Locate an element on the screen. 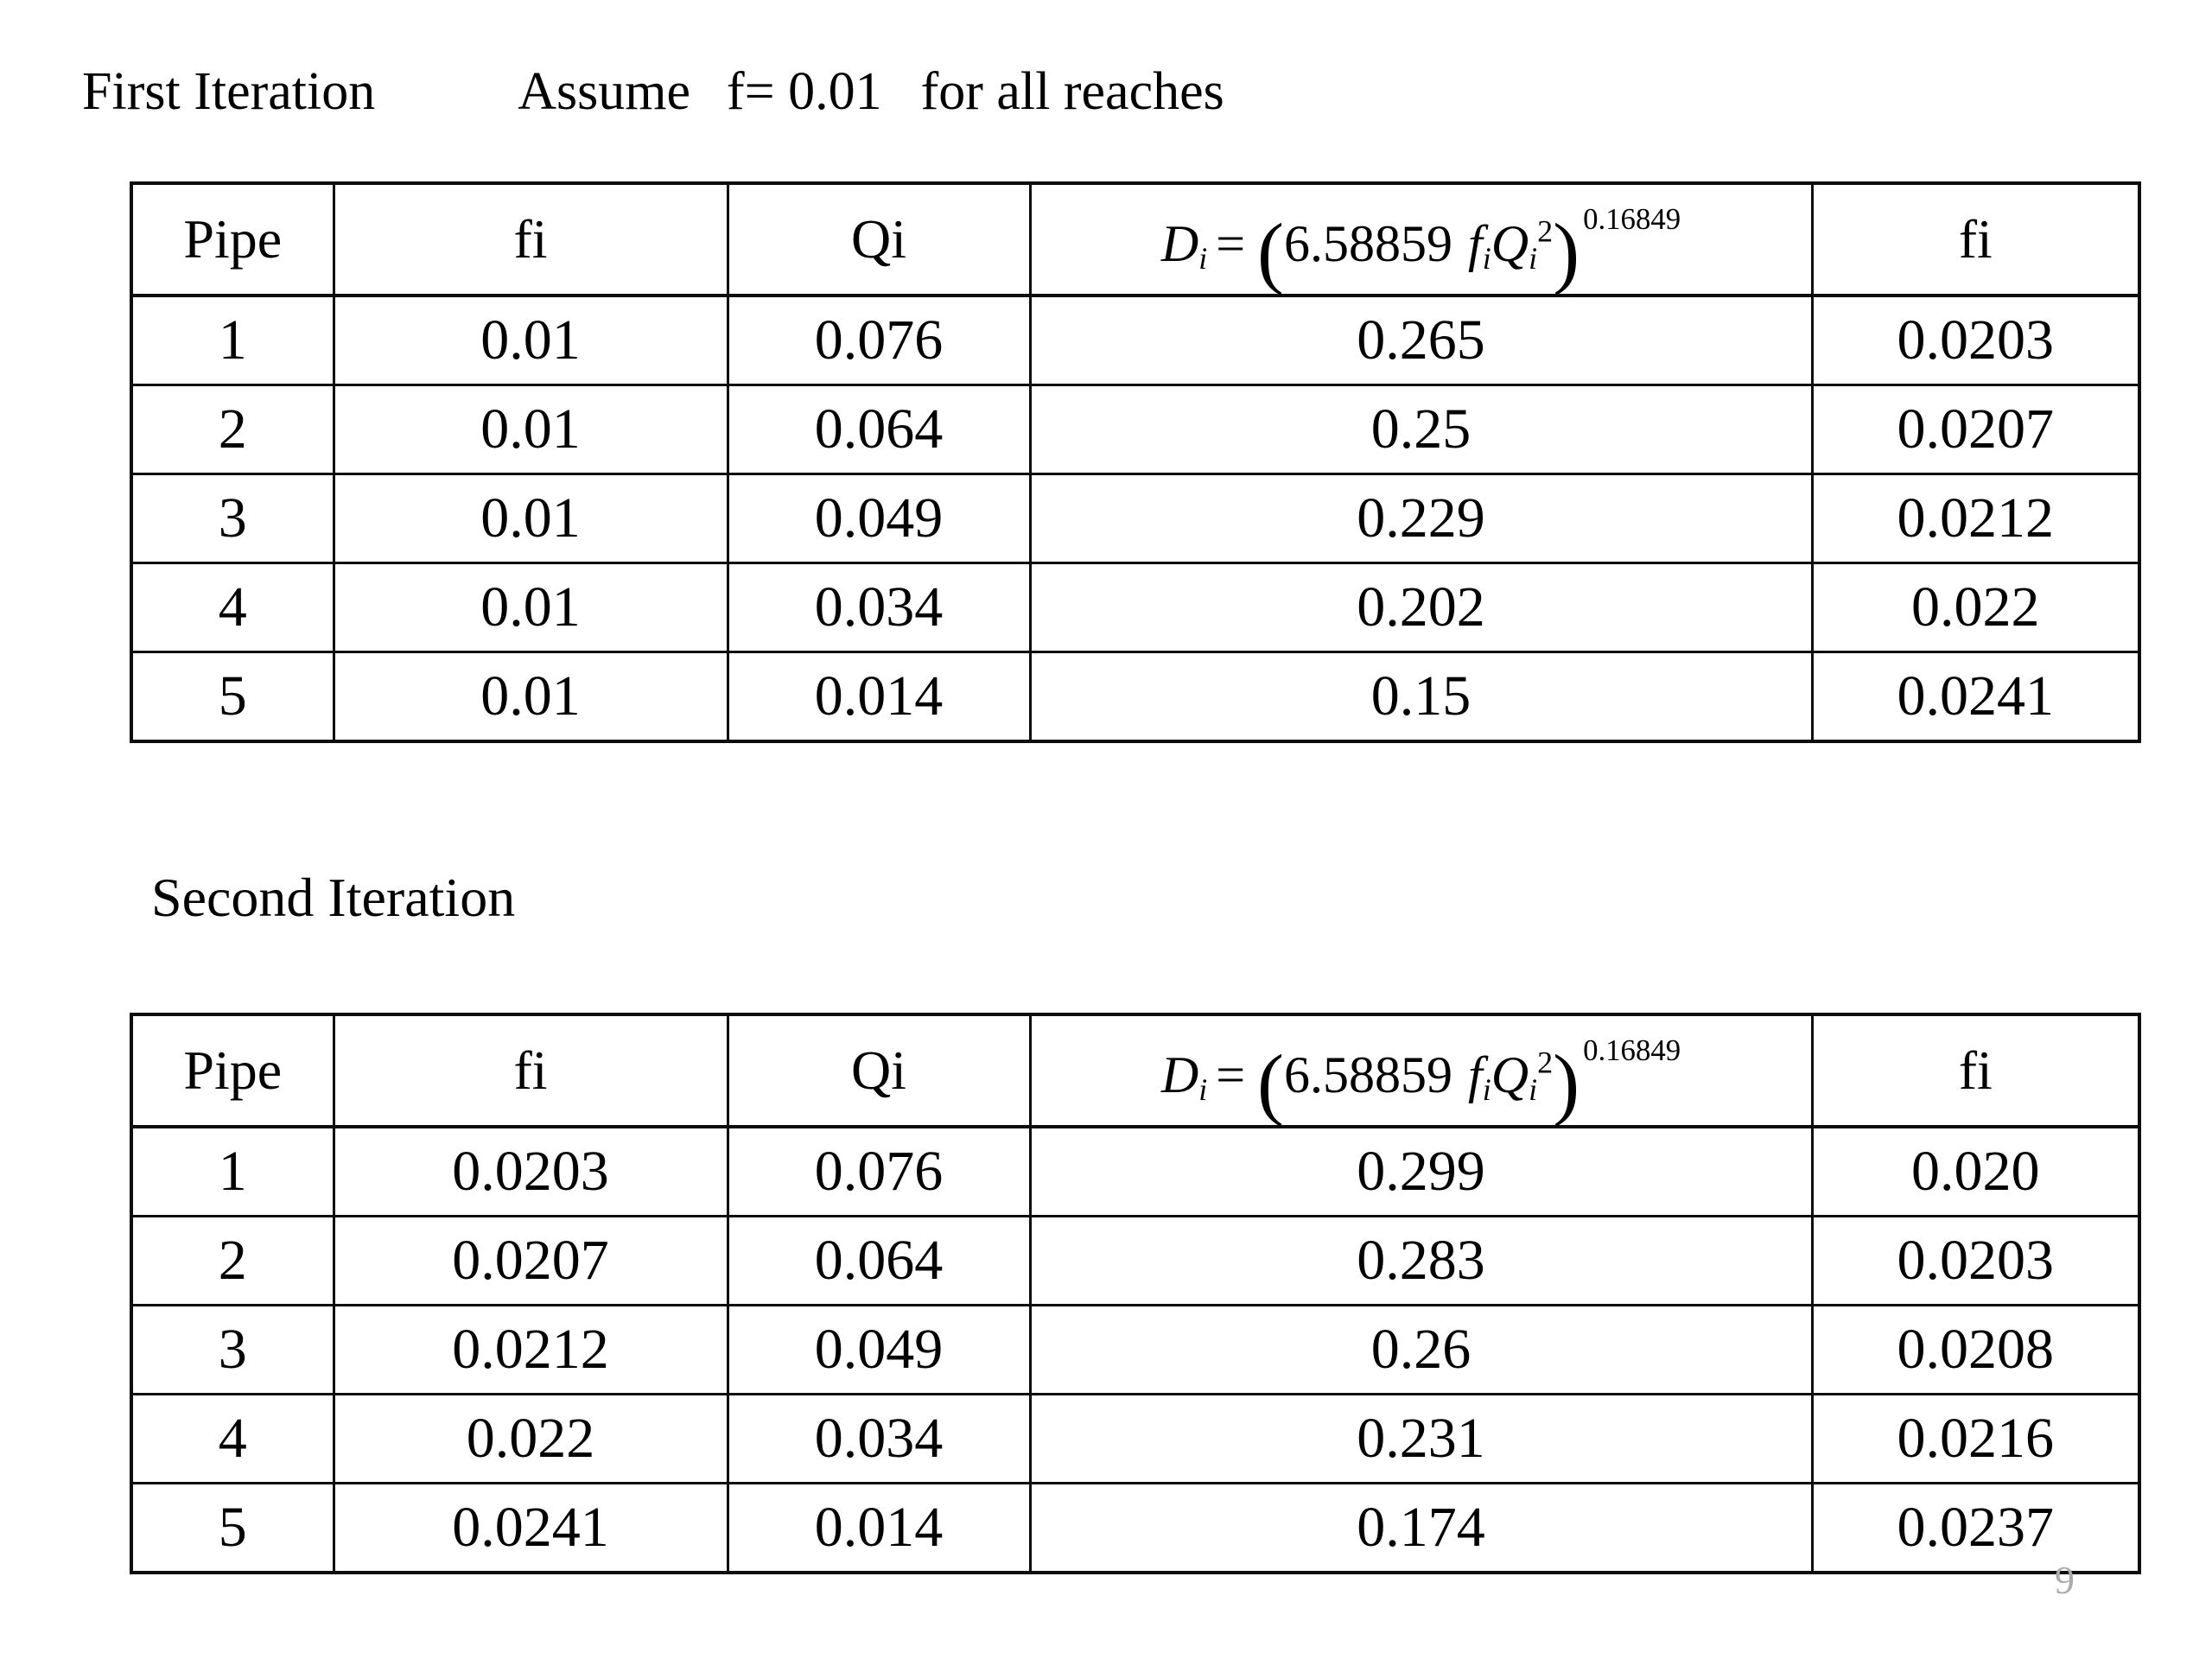 The width and height of the screenshot is (2212, 1659). table-row: 1 0.01 0.076 0.265 0.0203 is located at coordinates (1135, 340).